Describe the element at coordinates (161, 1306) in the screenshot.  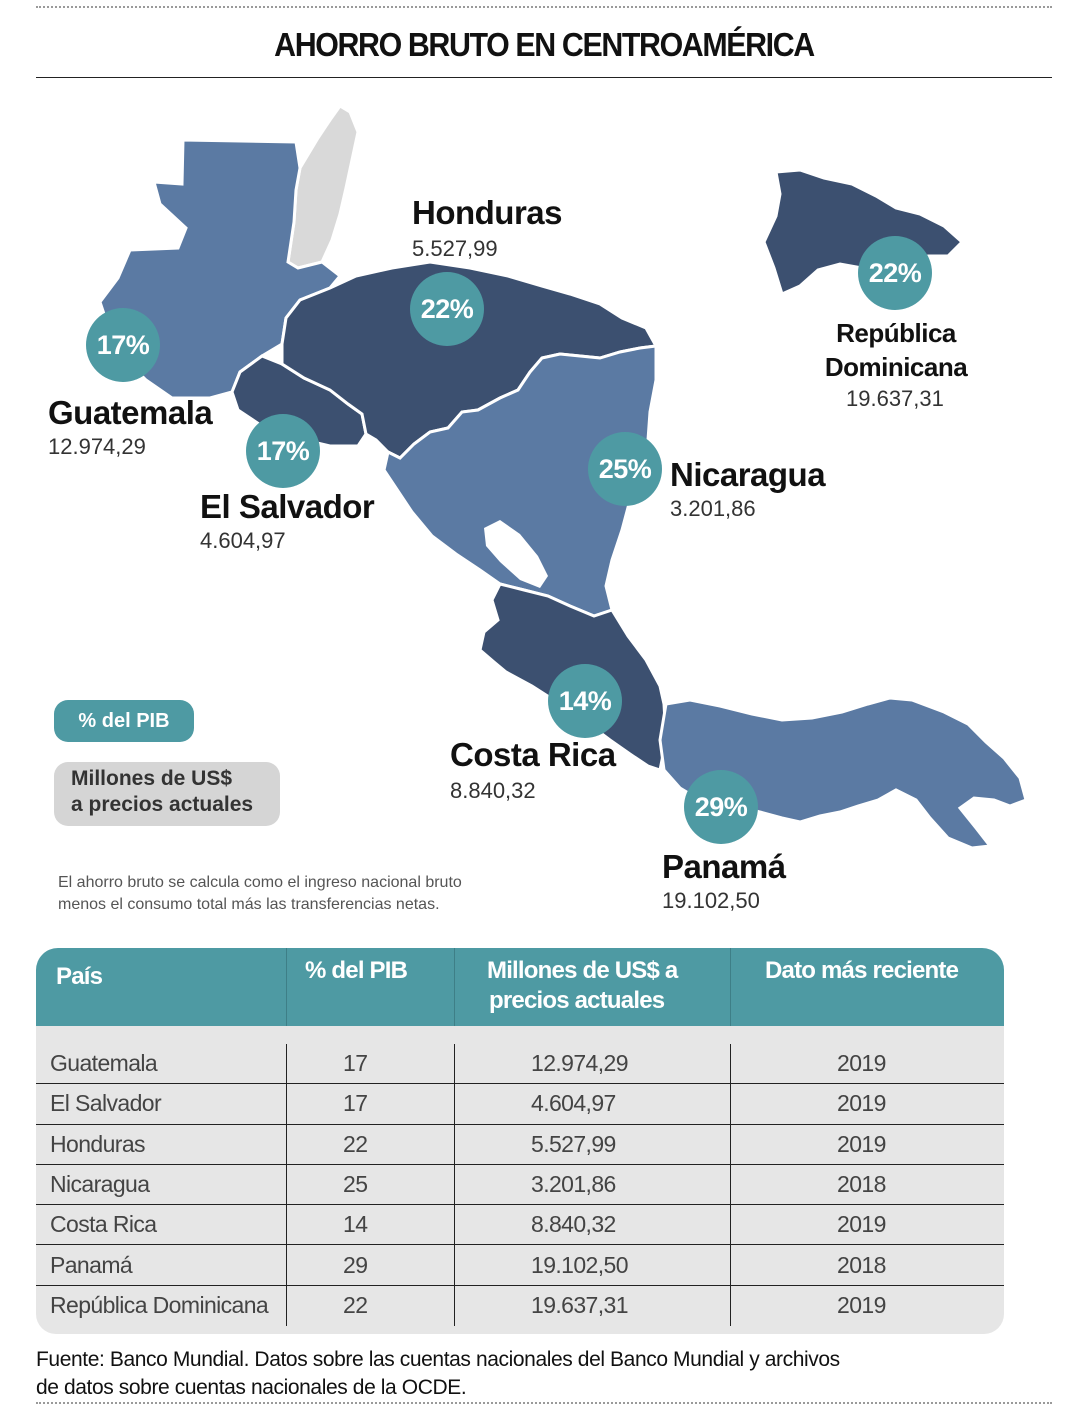
I see `cell-country: República Dominicana` at that location.